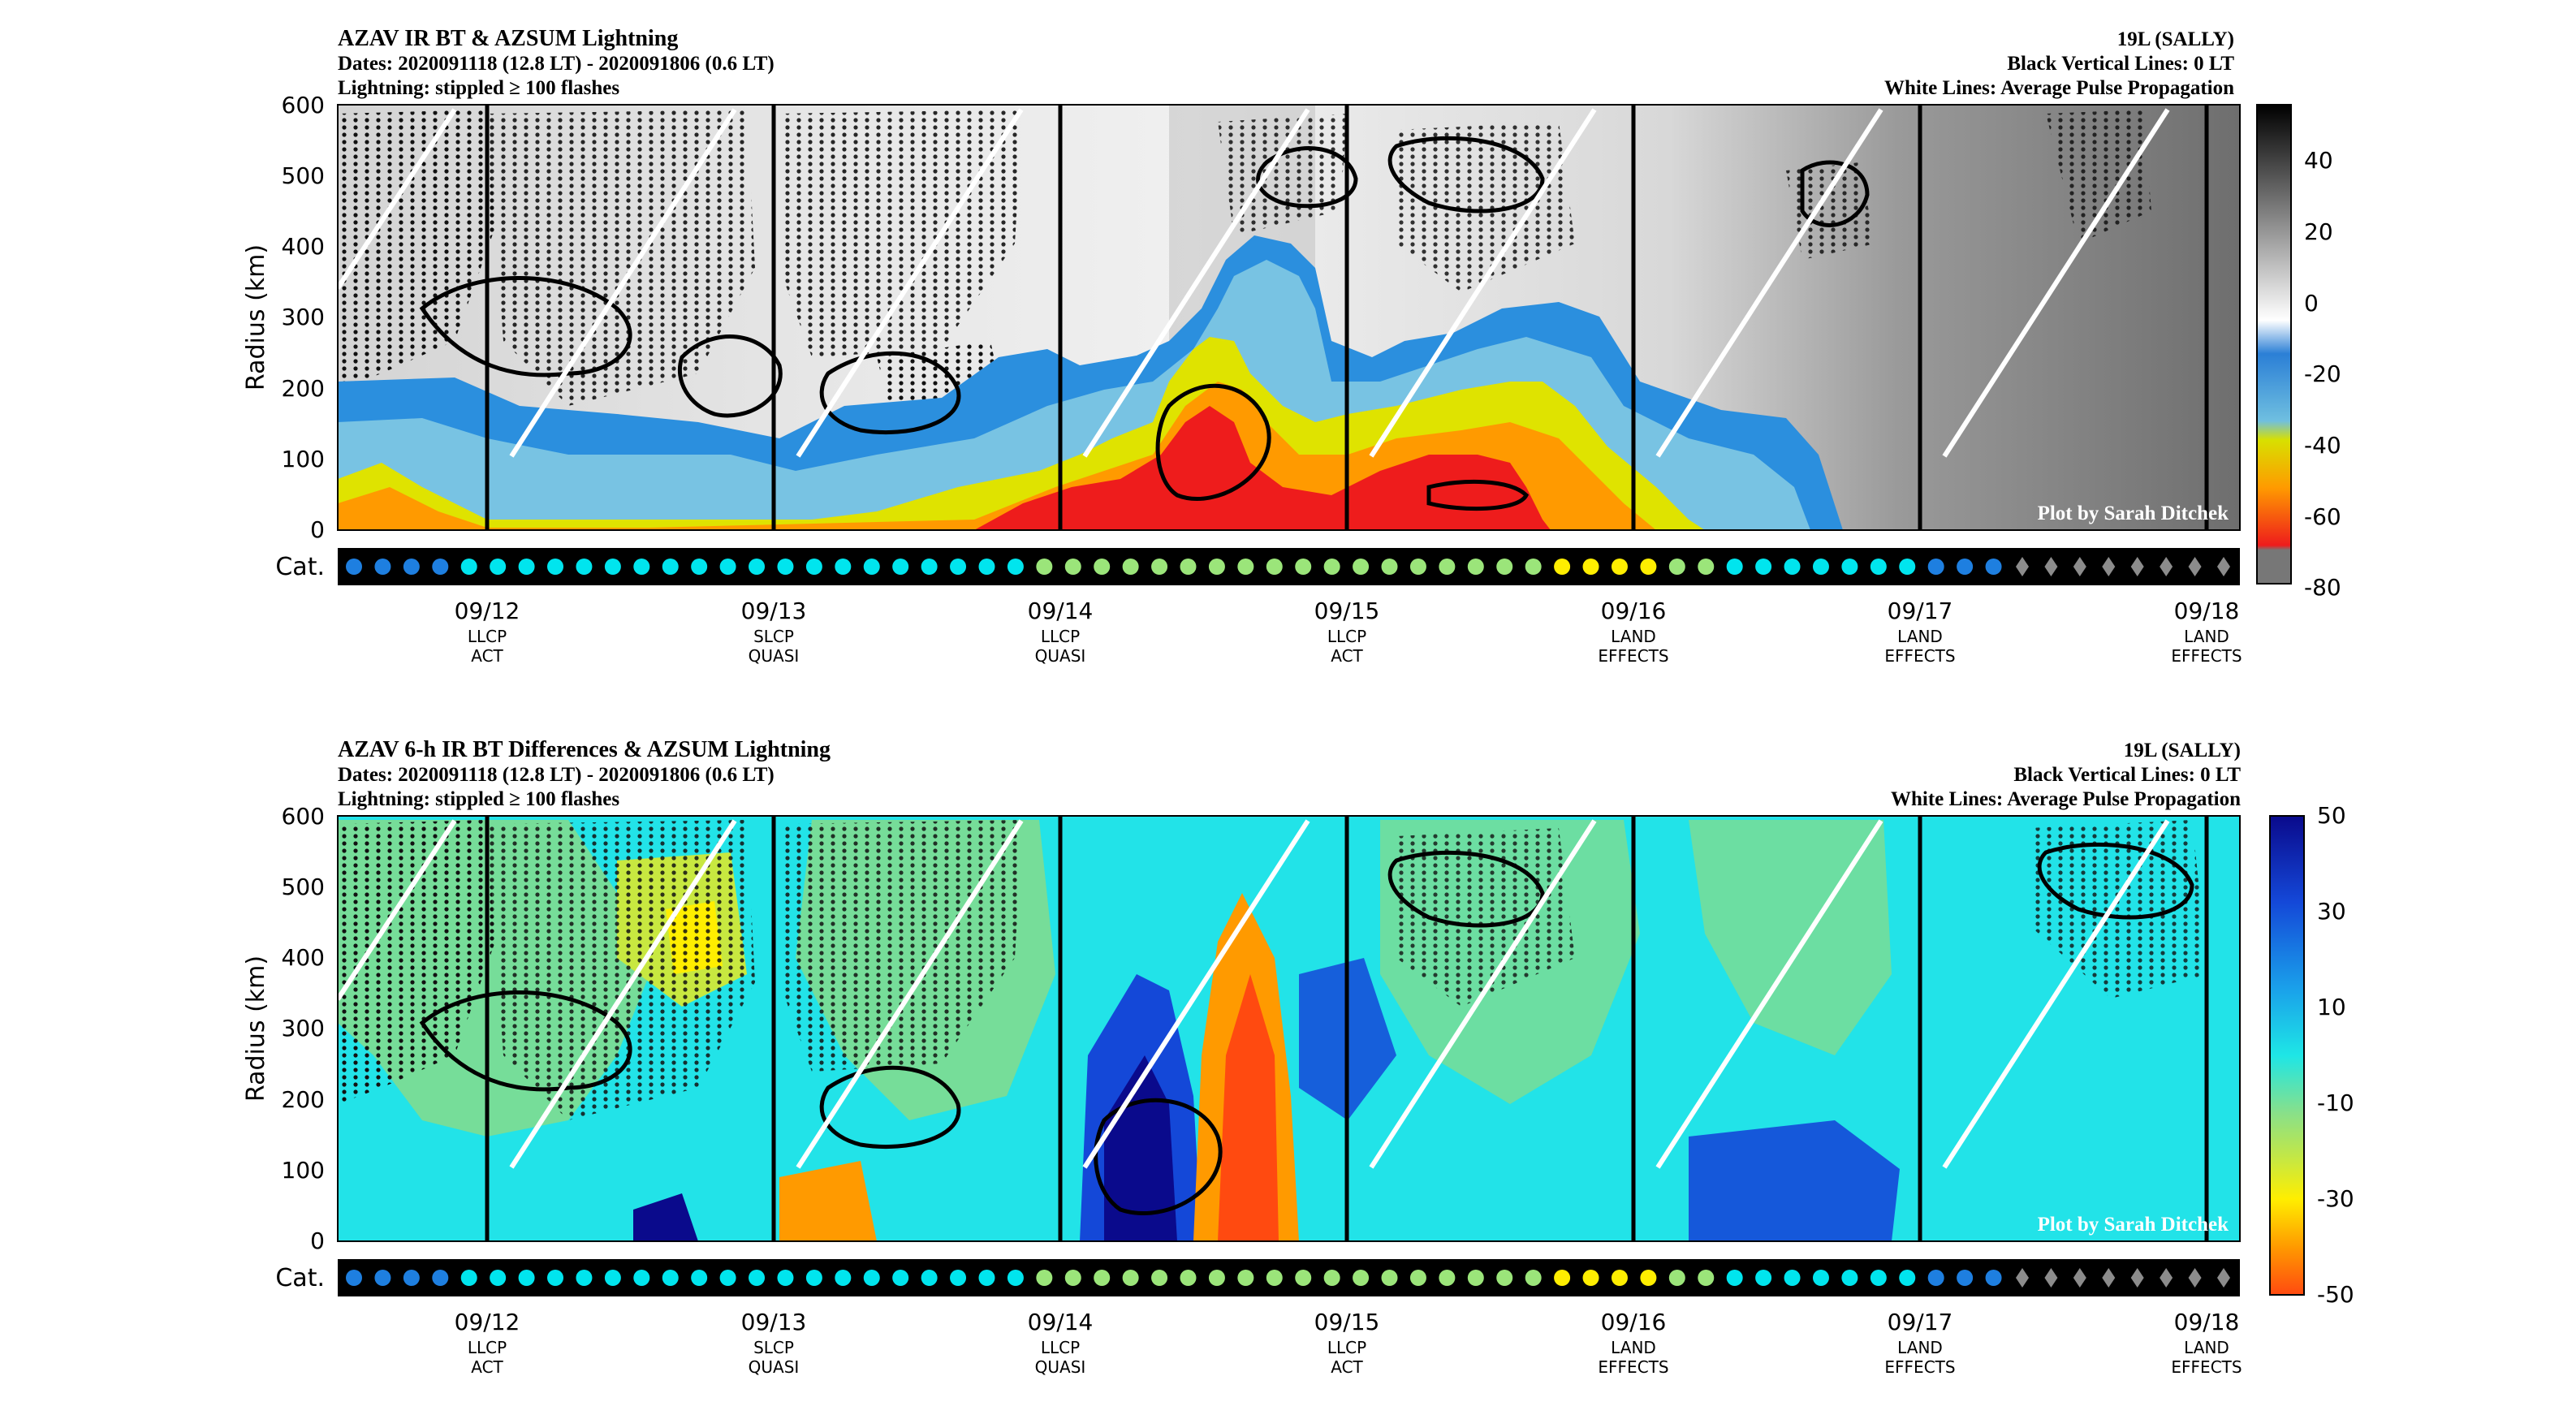 The width and height of the screenshot is (2576, 1402). I want to click on bottom-phase-0914-a: LLCP, so click(1060, 1347).